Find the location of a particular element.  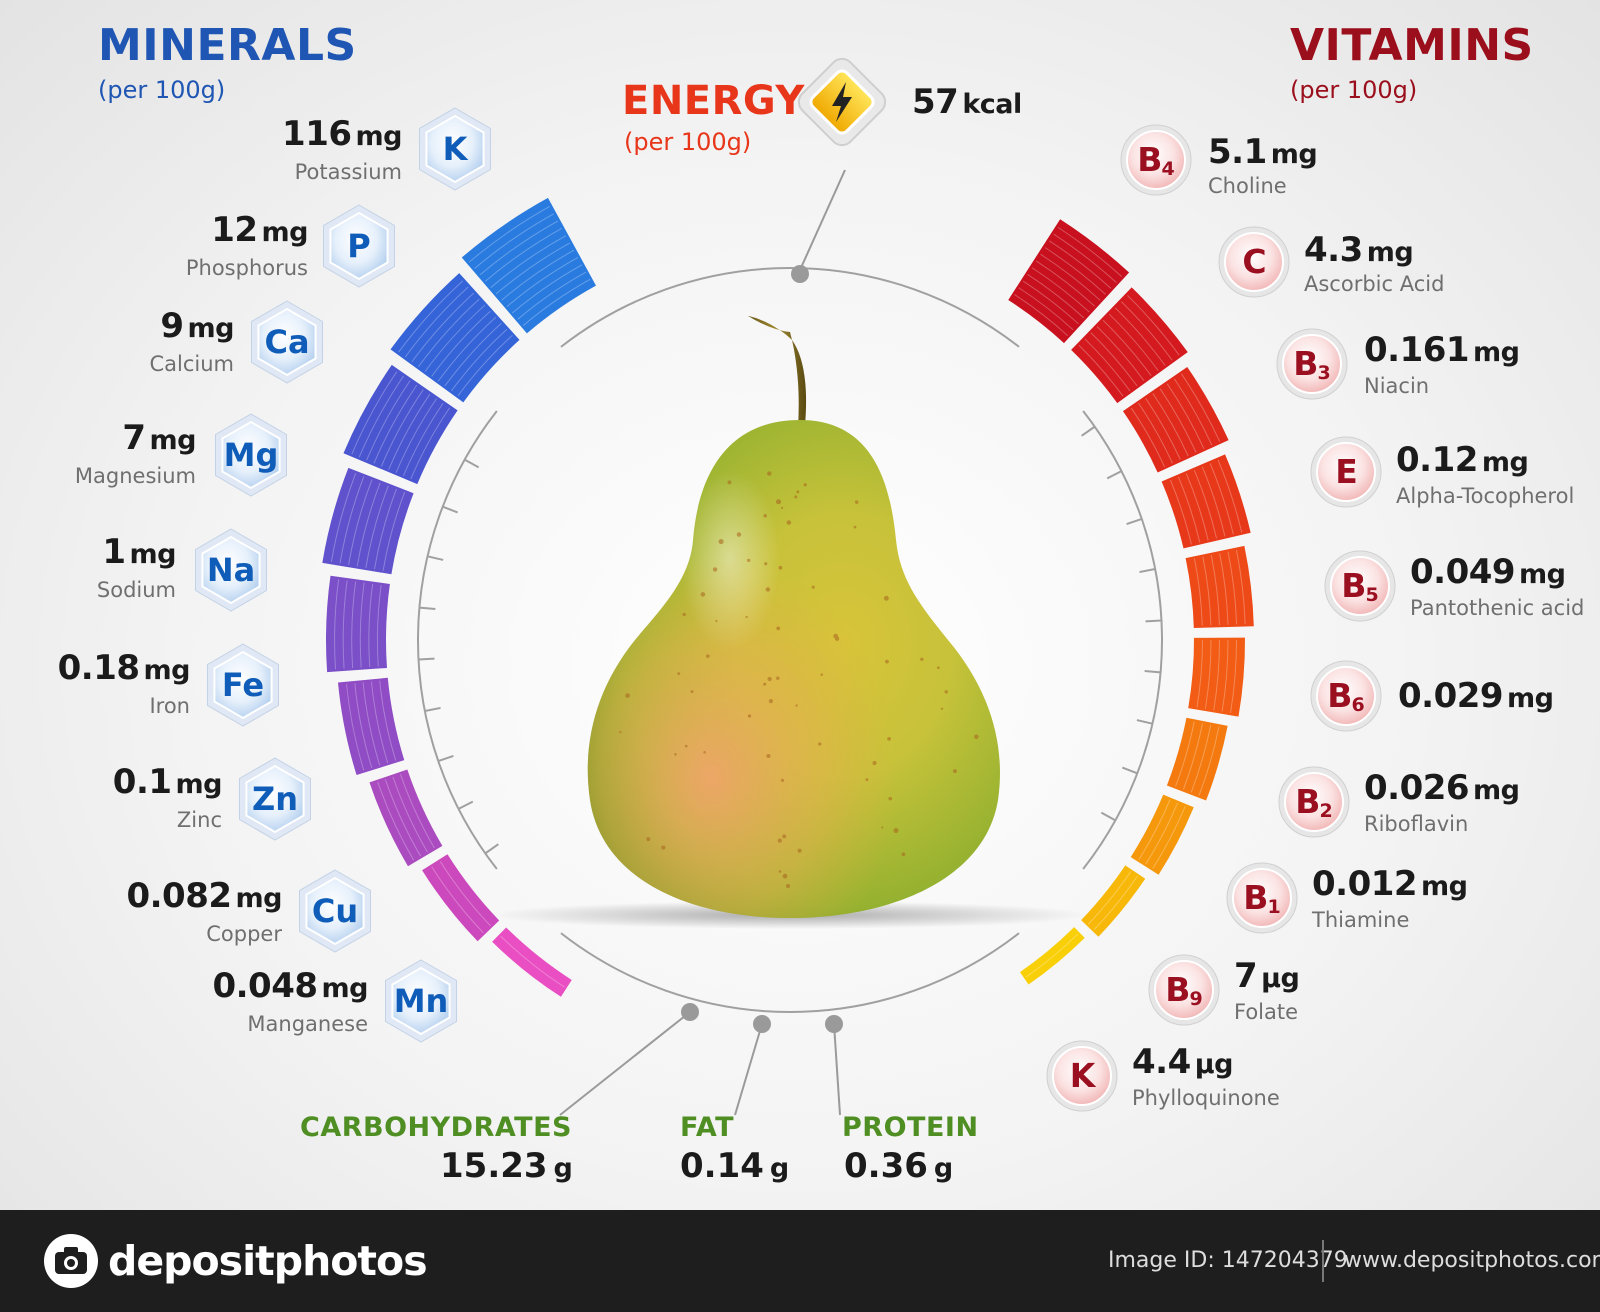

mineral-amount: 7 mg is located at coordinates (159, 438).